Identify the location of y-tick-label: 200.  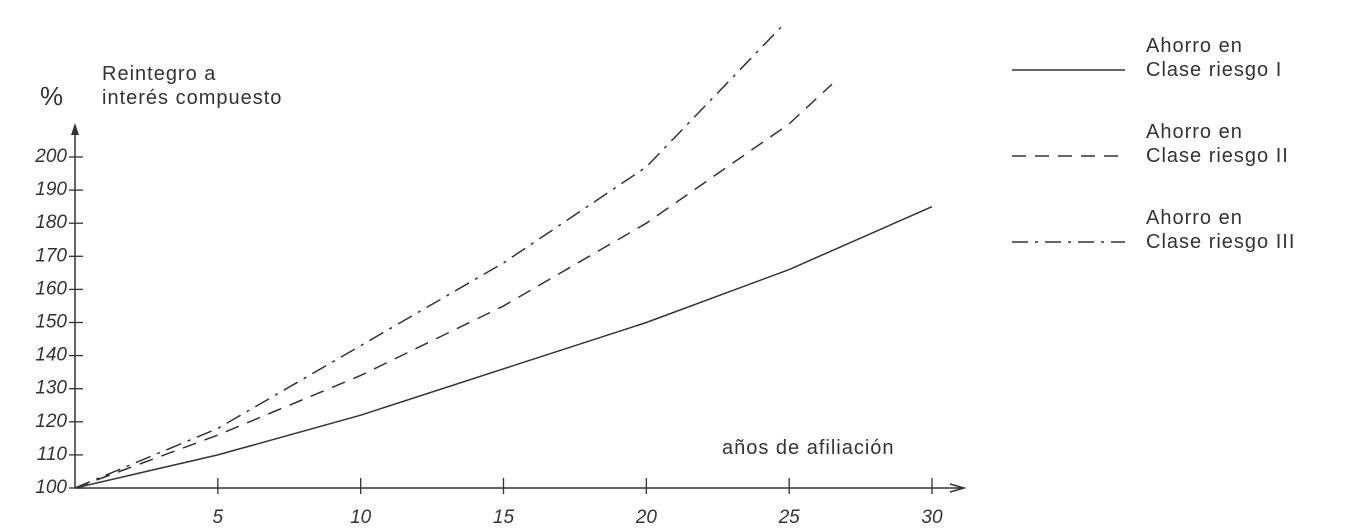
(50, 156).